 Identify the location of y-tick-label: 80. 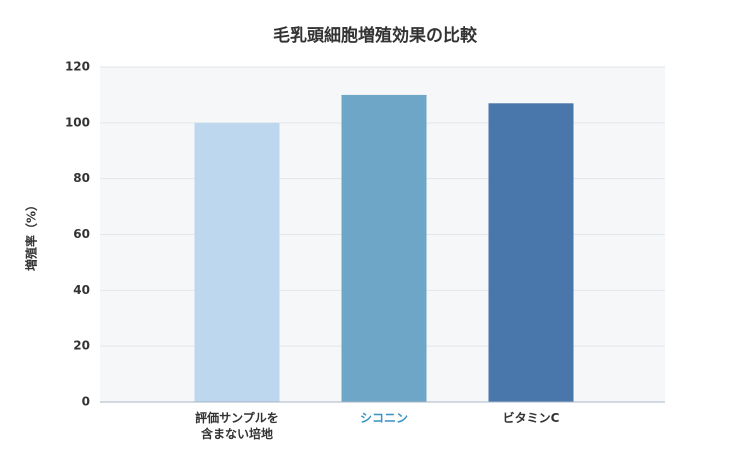
(81, 178).